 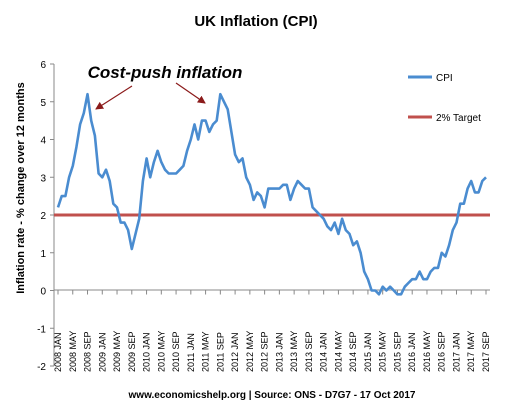 What do you see at coordinates (255, 21) in the screenshot?
I see `chart-title: UK Inflation (CPI)` at bounding box center [255, 21].